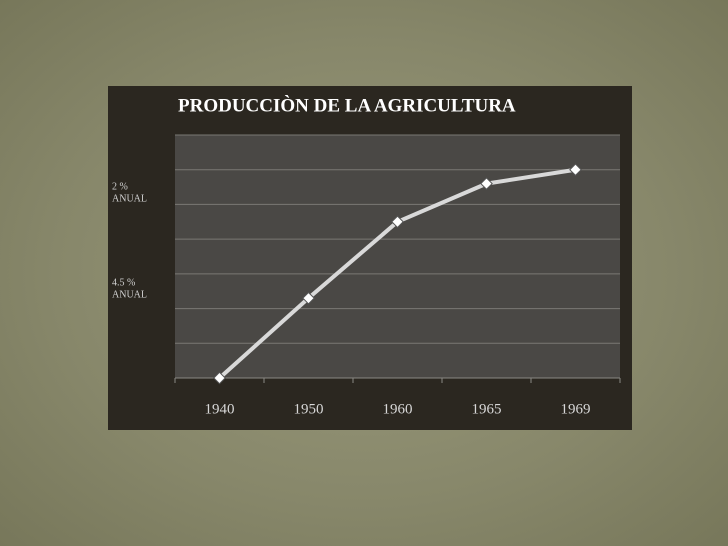 The image size is (728, 546). What do you see at coordinates (220, 409) in the screenshot?
I see `x-tick-label: 1940` at bounding box center [220, 409].